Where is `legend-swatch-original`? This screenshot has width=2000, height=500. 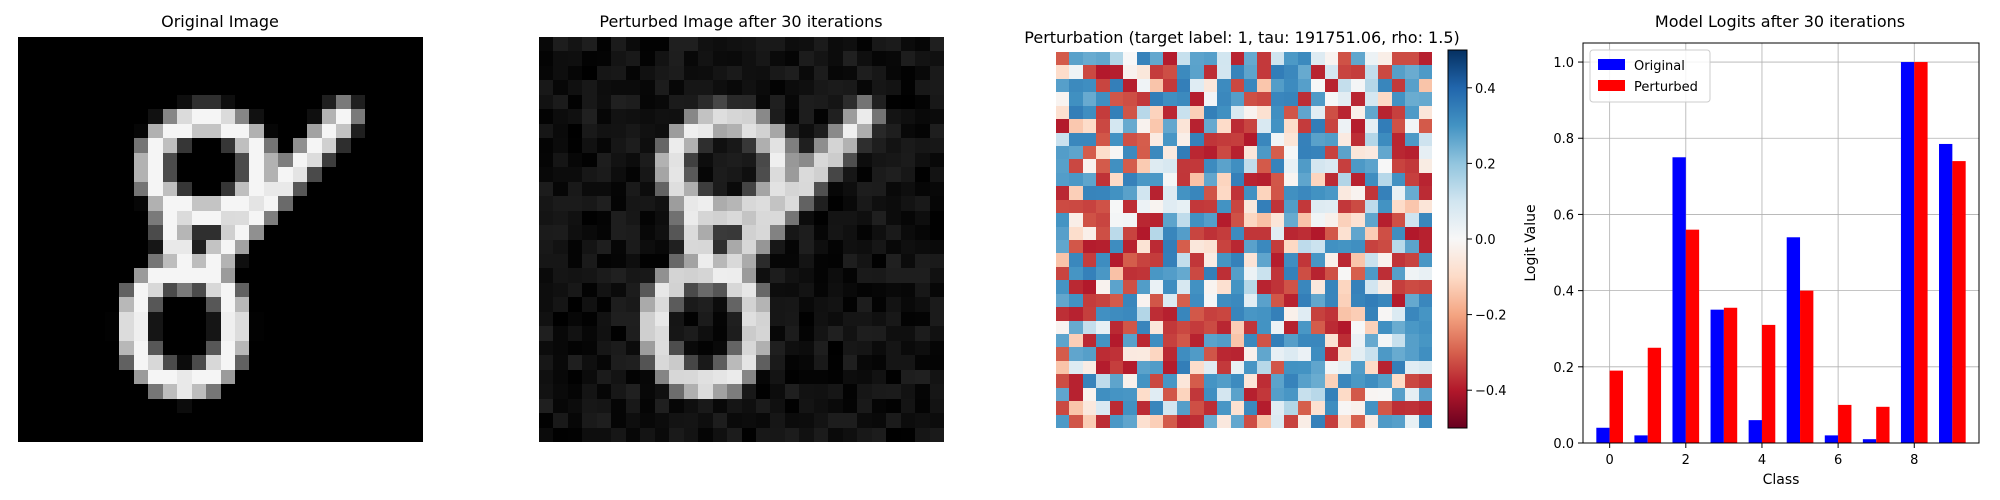 legend-swatch-original is located at coordinates (1611, 64).